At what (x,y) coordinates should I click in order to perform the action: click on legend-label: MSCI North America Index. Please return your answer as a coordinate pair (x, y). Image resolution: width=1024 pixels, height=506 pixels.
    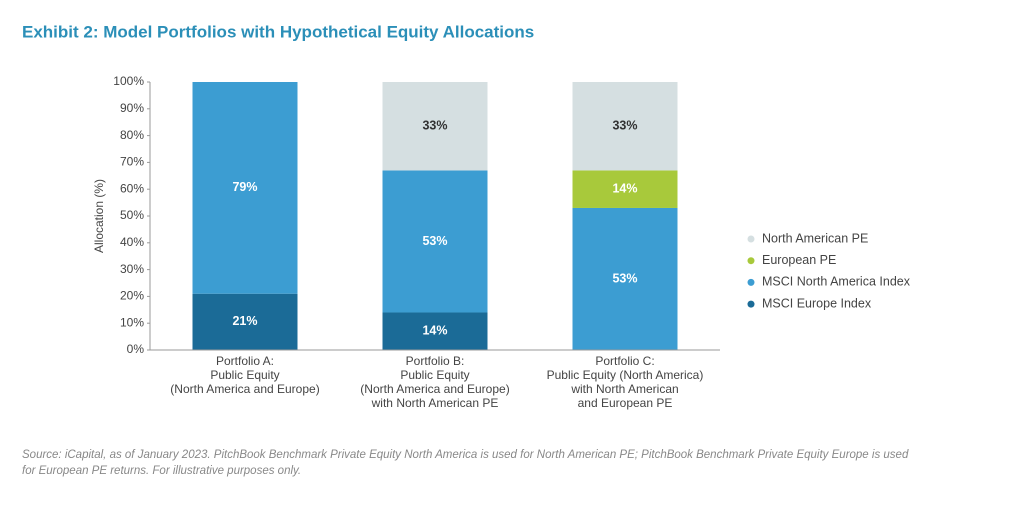
    Looking at the image, I should click on (836, 282).